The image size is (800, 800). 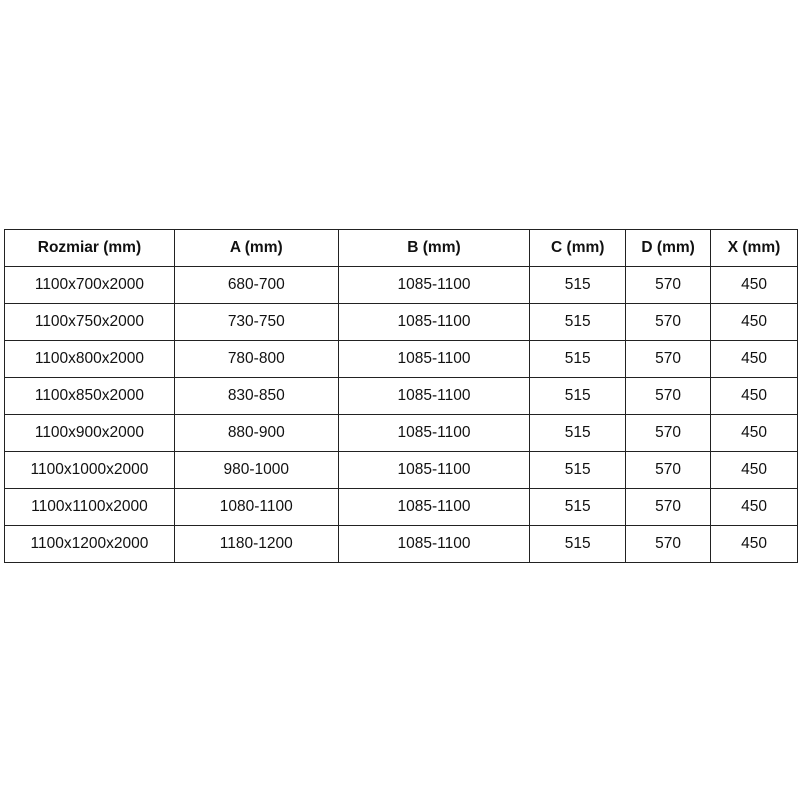 I want to click on table-cell: 1100x700x2000, so click(x=89, y=285).